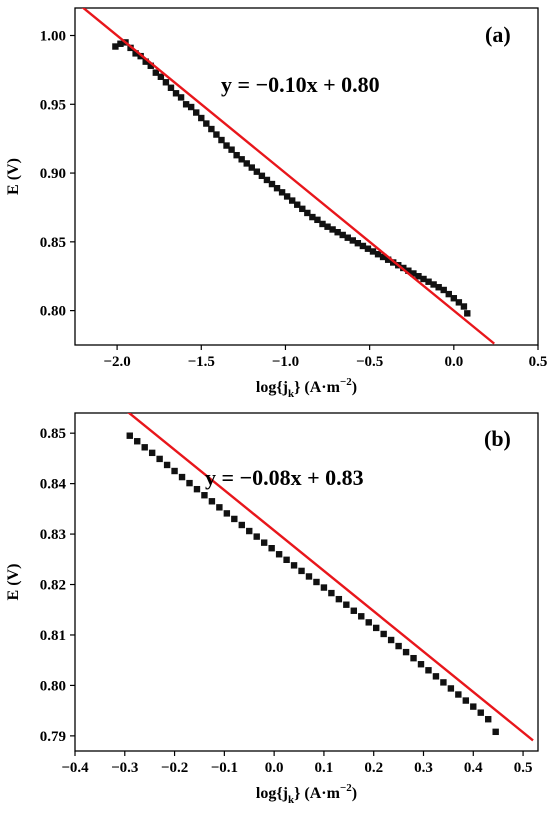 The width and height of the screenshot is (550, 817). I want to click on y-tick-label: 0.79, so click(53, 737).